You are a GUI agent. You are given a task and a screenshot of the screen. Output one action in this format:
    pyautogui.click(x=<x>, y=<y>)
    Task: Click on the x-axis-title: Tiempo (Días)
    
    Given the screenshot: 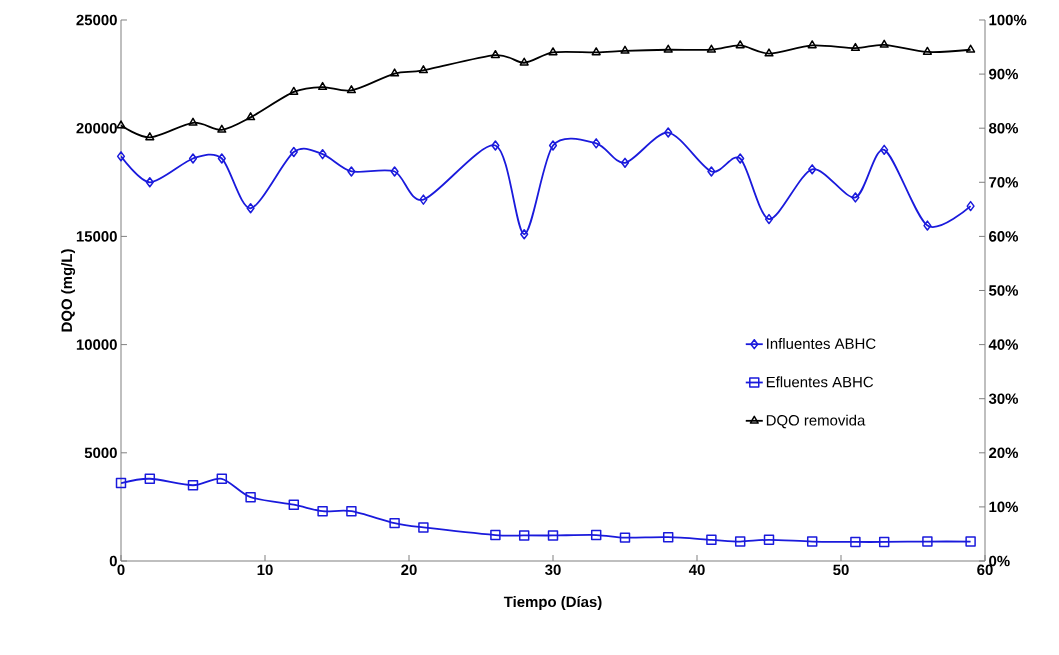 What is the action you would take?
    pyautogui.click(x=552, y=603)
    